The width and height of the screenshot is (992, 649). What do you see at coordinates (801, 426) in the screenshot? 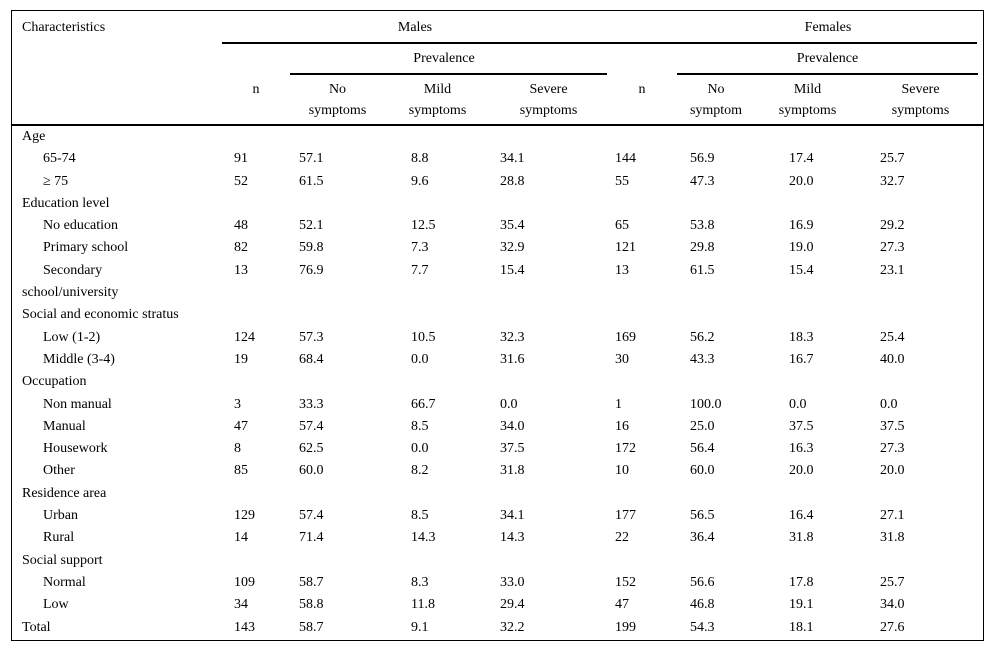
I see `cell-females-mild-symptoms: 37.5` at bounding box center [801, 426].